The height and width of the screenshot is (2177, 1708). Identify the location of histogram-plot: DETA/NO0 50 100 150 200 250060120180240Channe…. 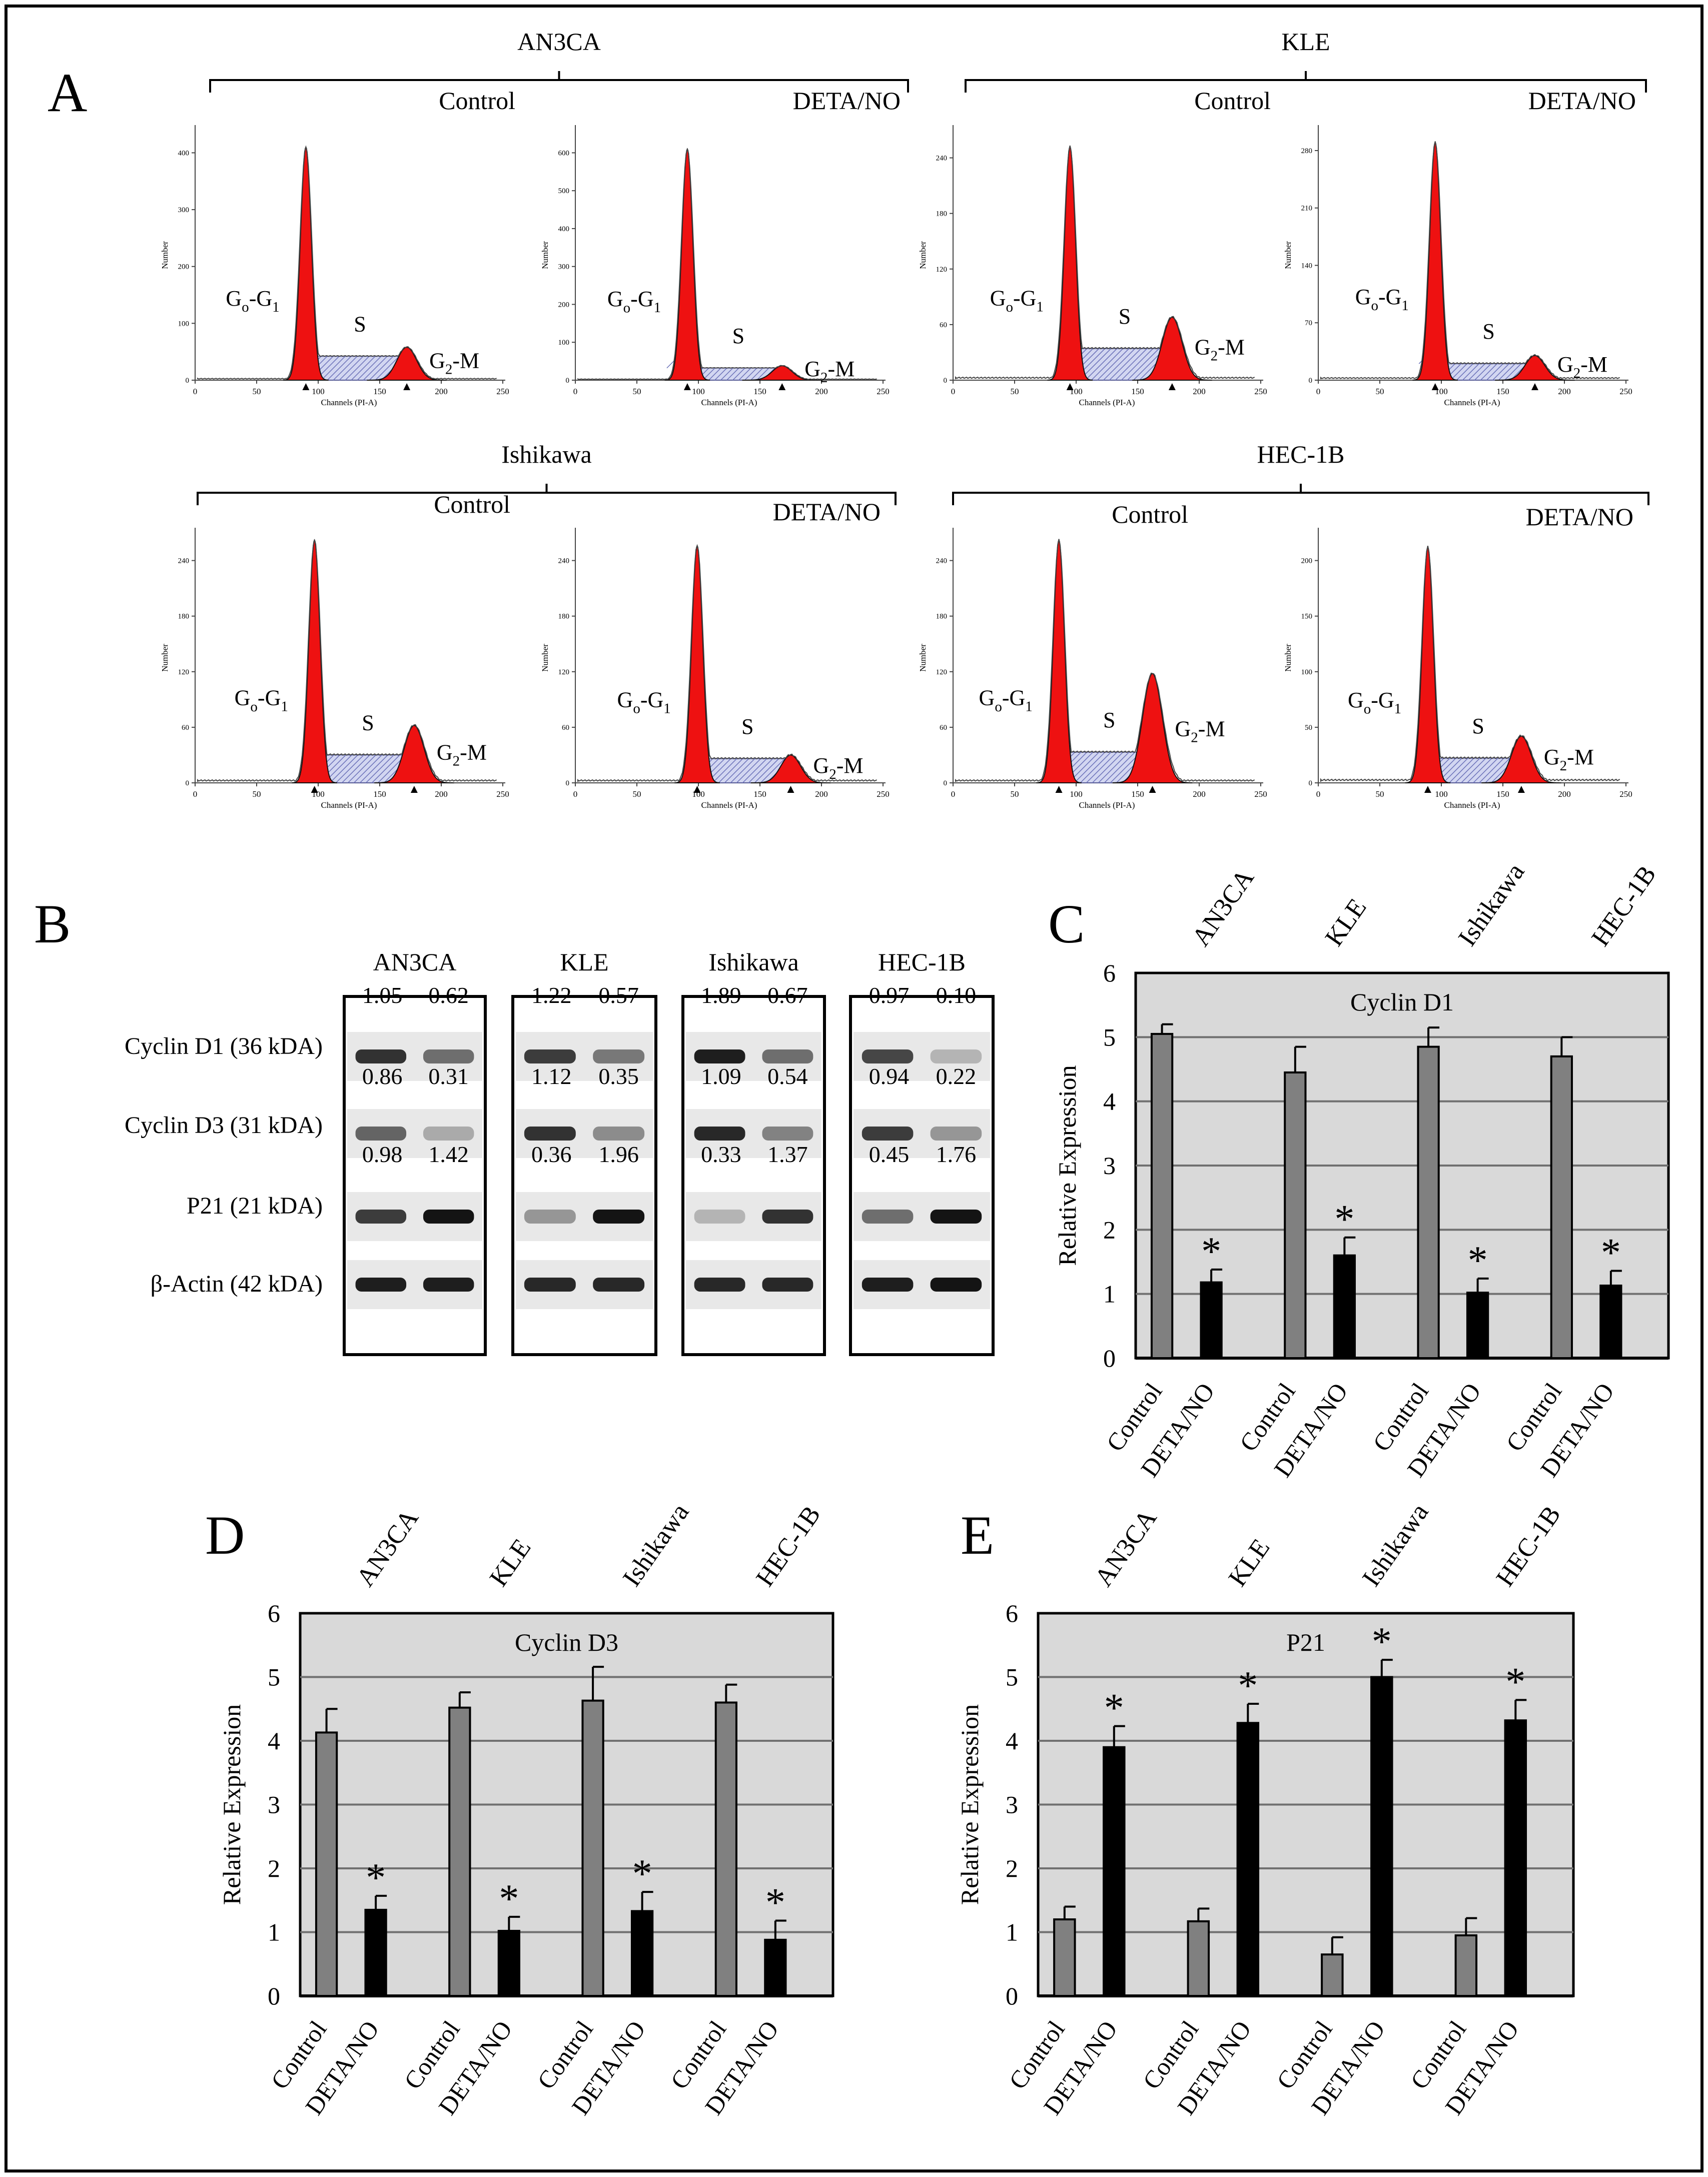
(715, 654).